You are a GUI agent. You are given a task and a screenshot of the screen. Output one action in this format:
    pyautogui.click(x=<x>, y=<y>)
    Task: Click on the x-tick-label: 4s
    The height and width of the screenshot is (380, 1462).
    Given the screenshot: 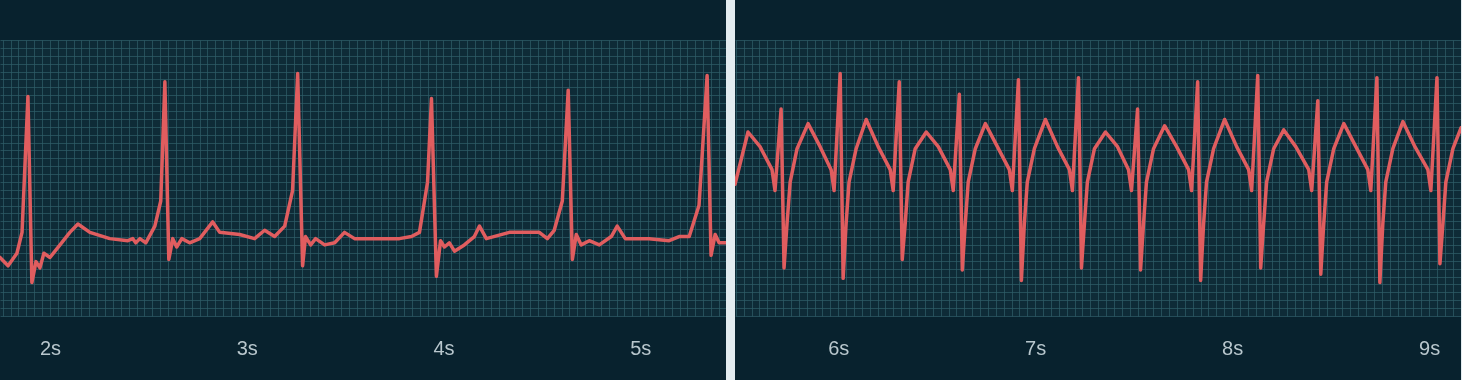 What is the action you would take?
    pyautogui.click(x=444, y=347)
    